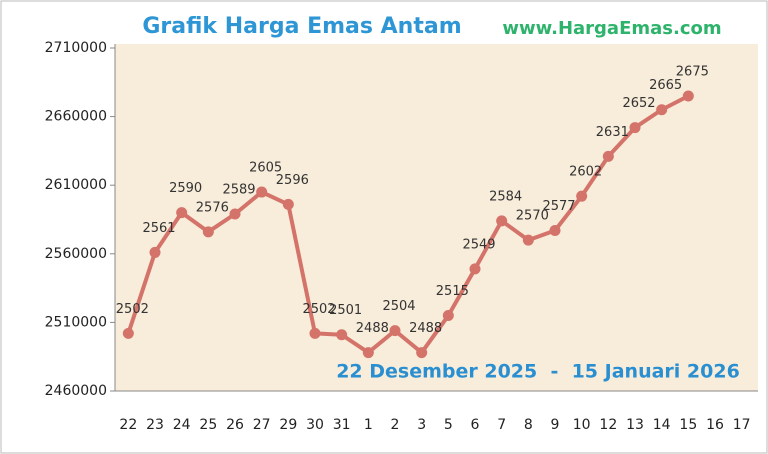 The width and height of the screenshot is (768, 454). What do you see at coordinates (265, 168) in the screenshot?
I see `data-label: 2605` at bounding box center [265, 168].